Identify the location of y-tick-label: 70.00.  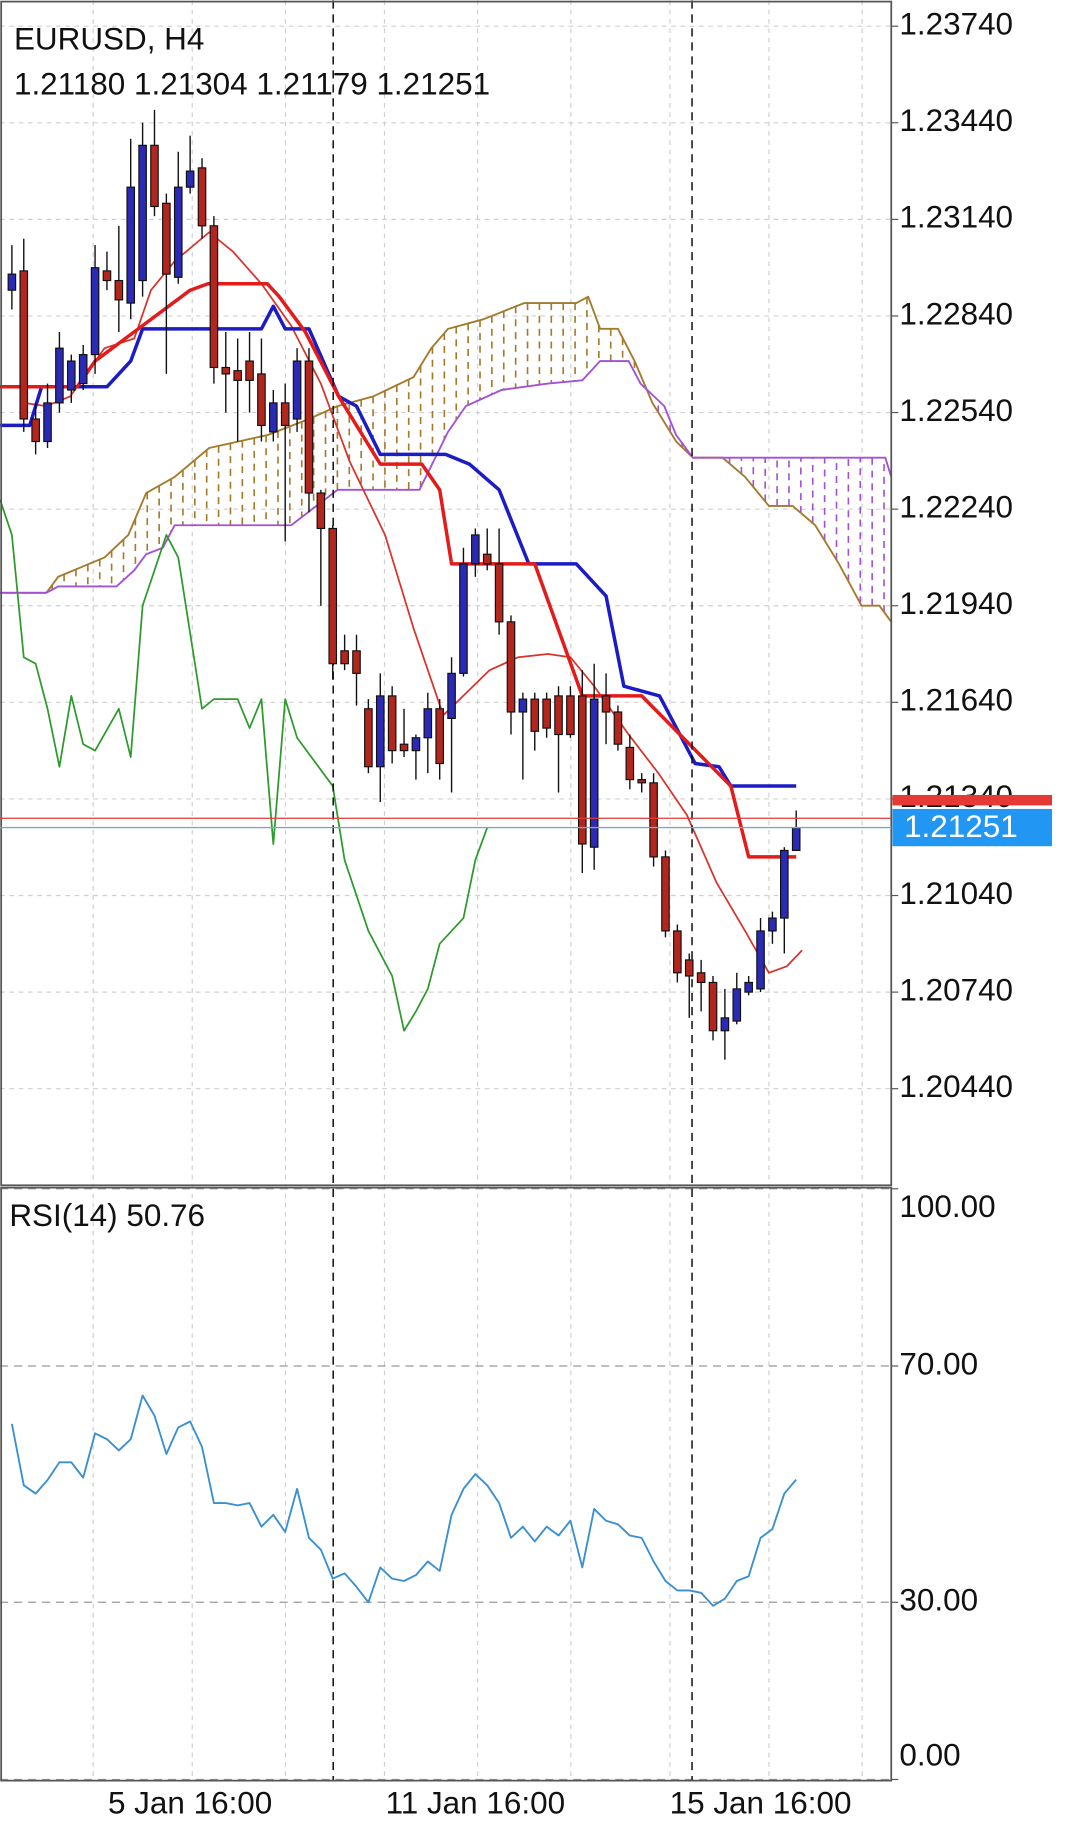
(938, 1363).